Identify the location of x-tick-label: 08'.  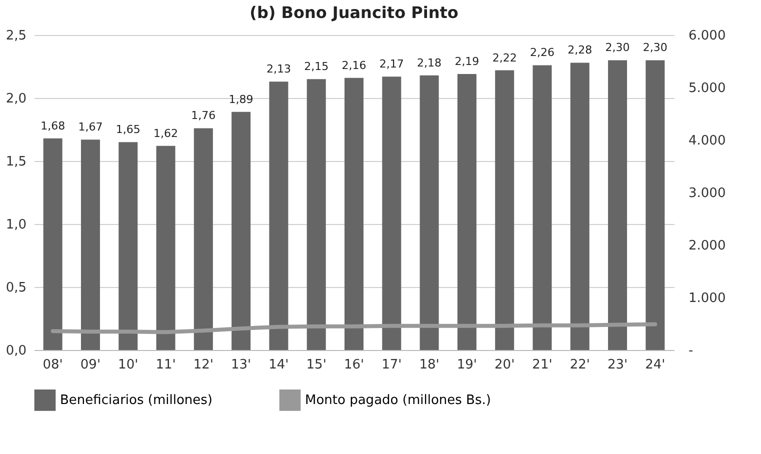
(52, 365).